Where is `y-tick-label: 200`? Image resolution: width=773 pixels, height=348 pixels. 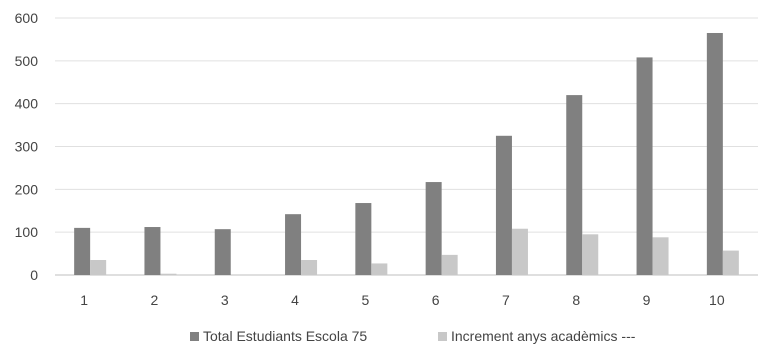
y-tick-label: 200 is located at coordinates (27, 189).